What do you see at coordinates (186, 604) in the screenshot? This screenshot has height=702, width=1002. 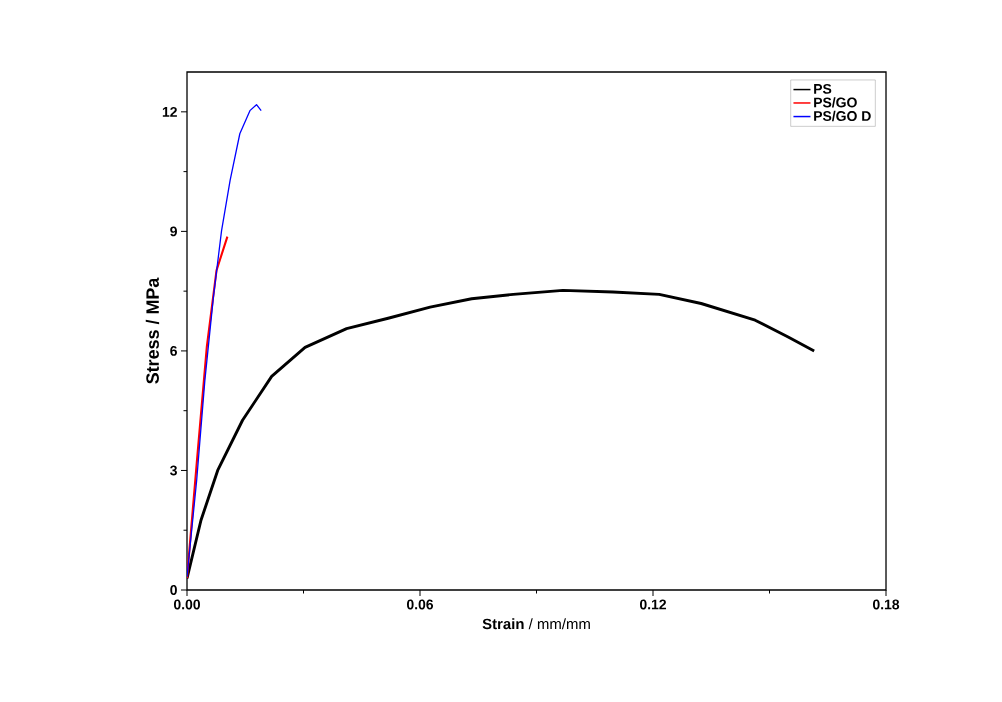 I see `x-tick-label: 0.00` at bounding box center [186, 604].